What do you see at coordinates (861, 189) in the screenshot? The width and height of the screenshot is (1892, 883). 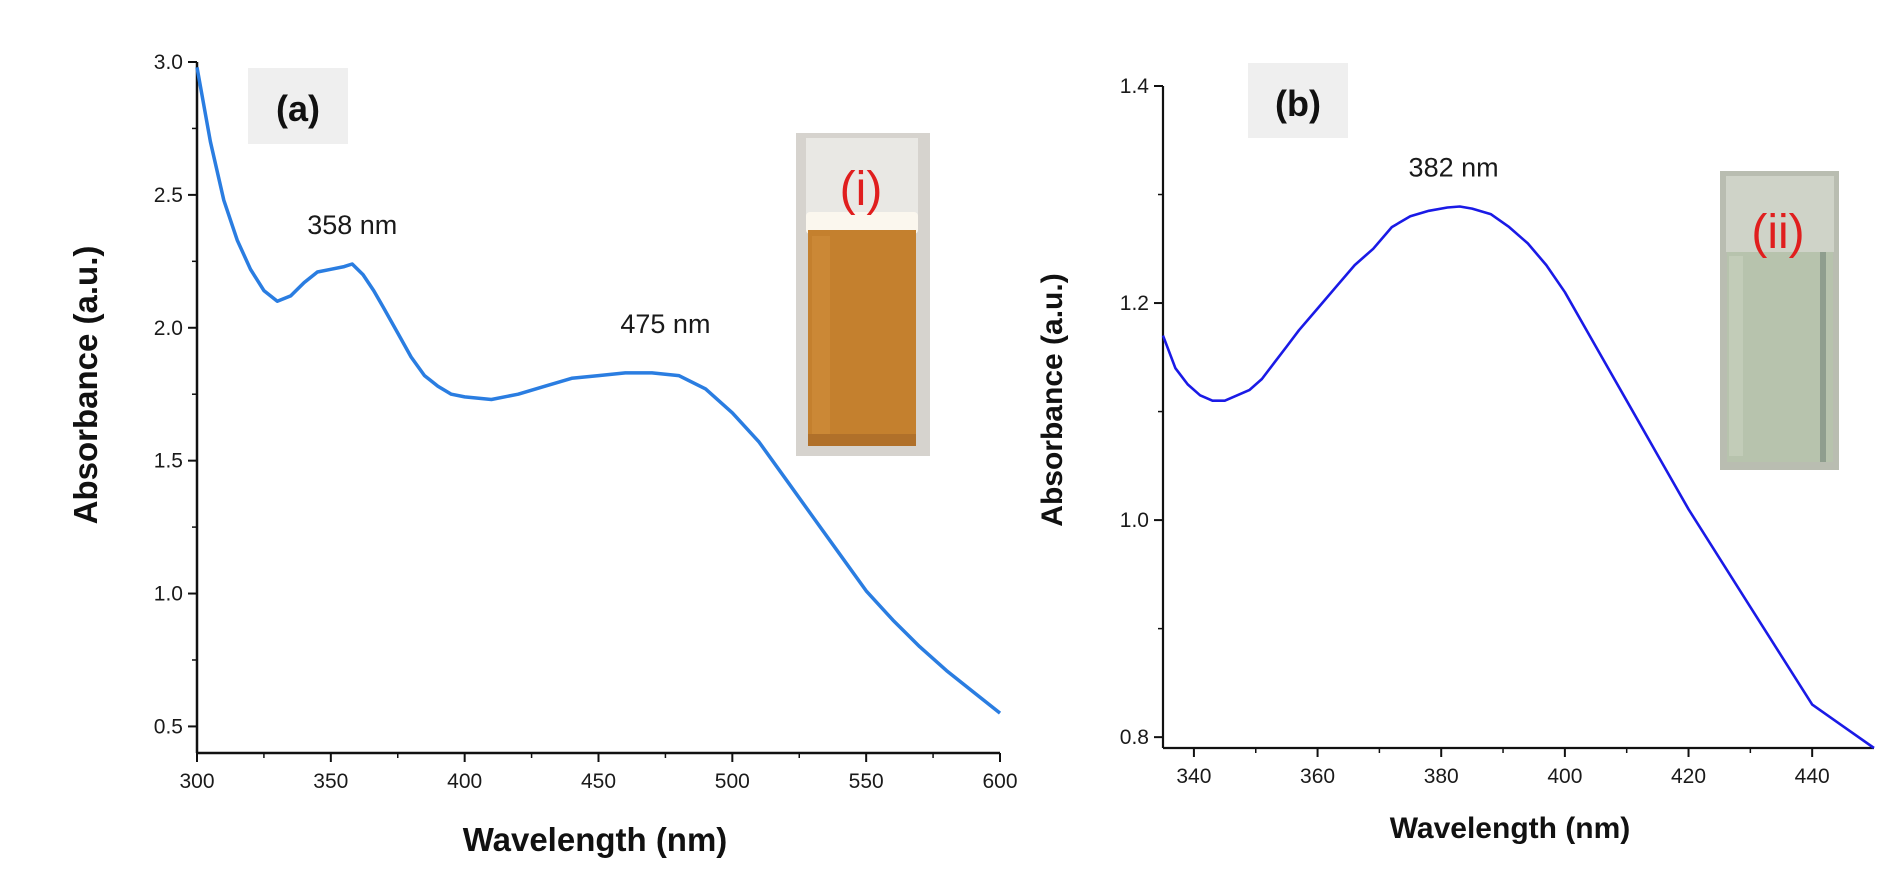 I see `inset-a-tag: (i)` at bounding box center [861, 189].